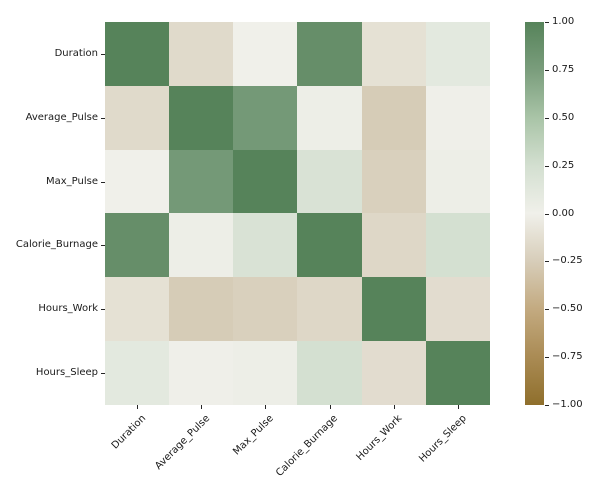 Image resolution: width=603 pixels, height=497 pixels. I want to click on x-tick-label-text: Duration, so click(128, 432).